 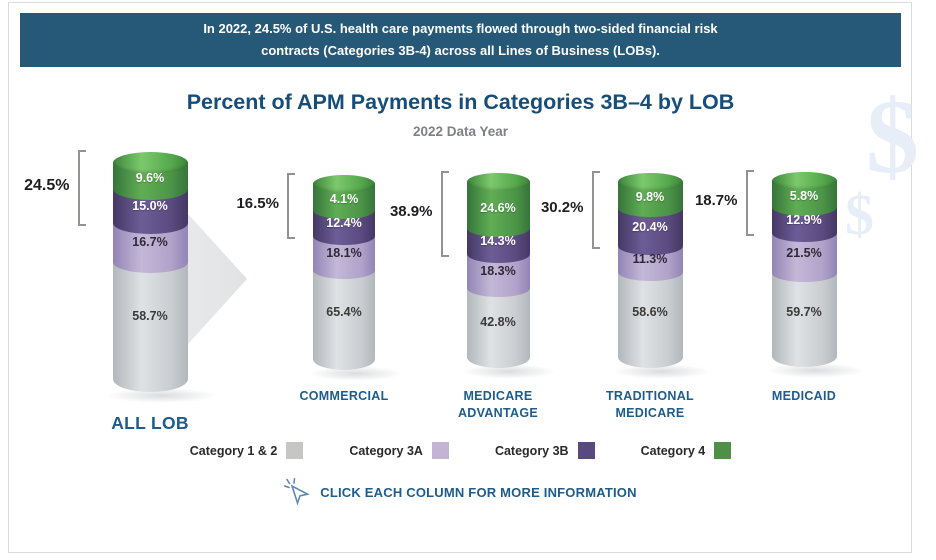 I want to click on segment-value-label: 11.3%, so click(x=650, y=258).